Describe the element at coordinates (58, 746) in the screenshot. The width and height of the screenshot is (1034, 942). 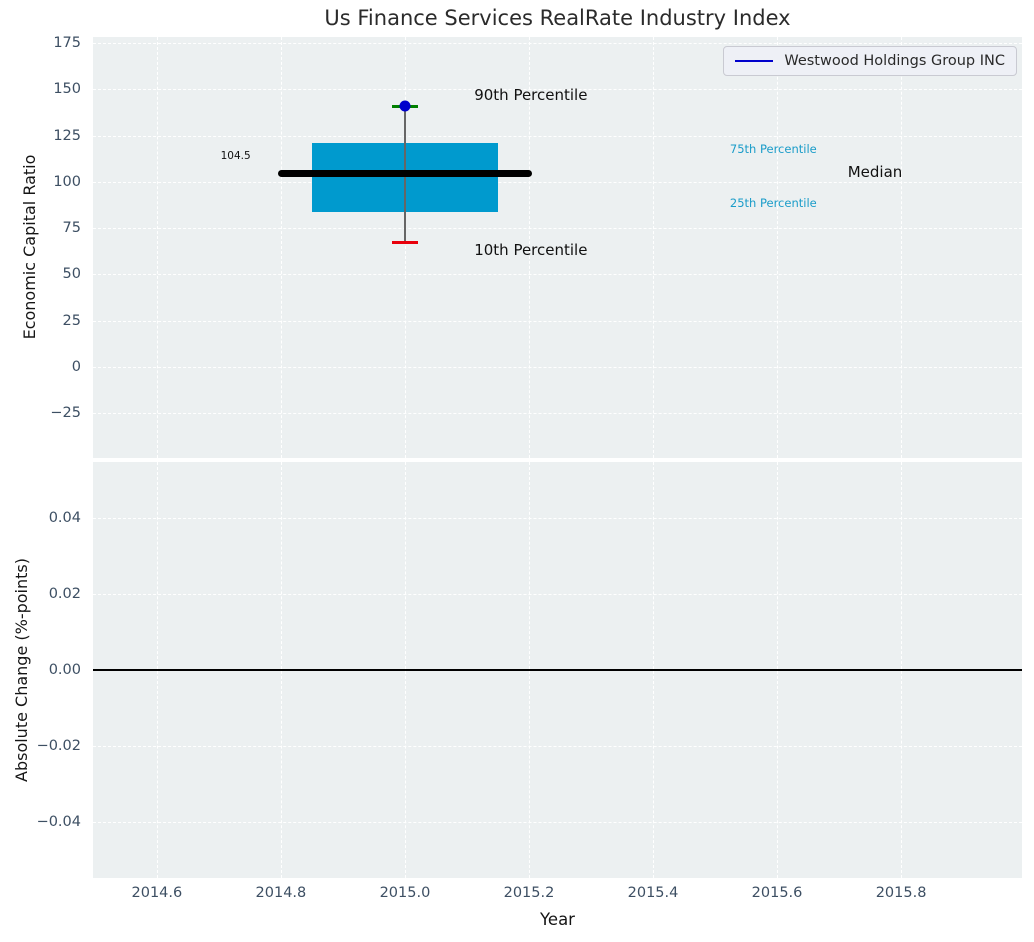
I see `y-tick-label: −0.02` at that location.